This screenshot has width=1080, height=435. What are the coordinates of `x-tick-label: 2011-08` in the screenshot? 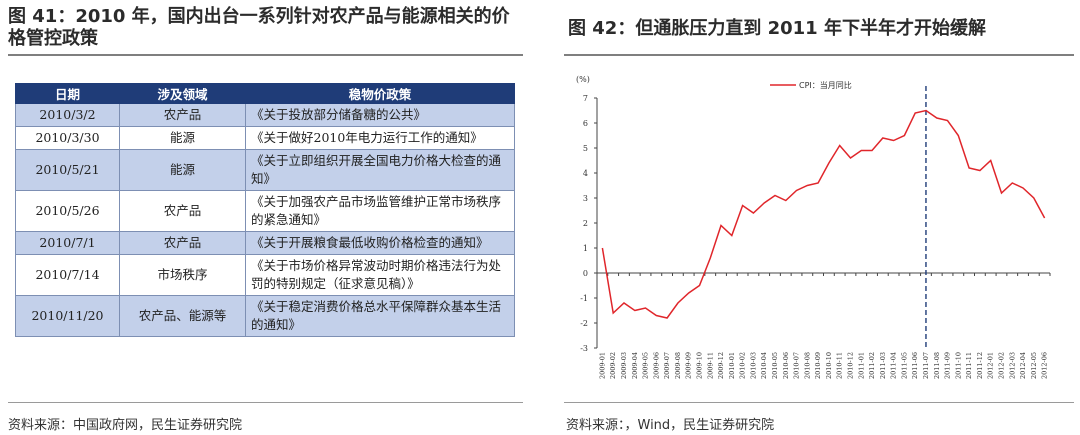 It's located at (937, 365).